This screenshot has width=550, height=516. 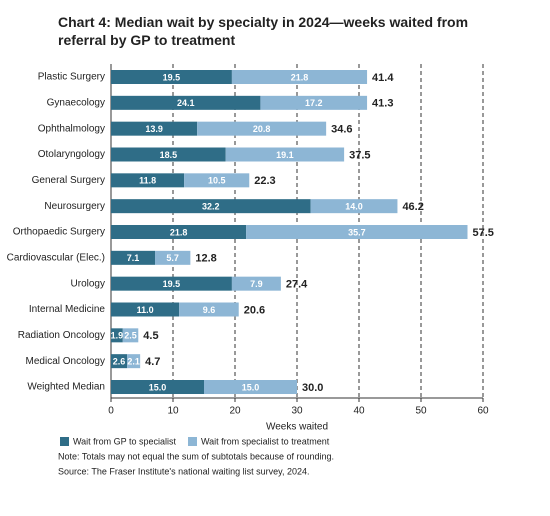 What do you see at coordinates (173, 411) in the screenshot?
I see `x-tick-label: 10` at bounding box center [173, 411].